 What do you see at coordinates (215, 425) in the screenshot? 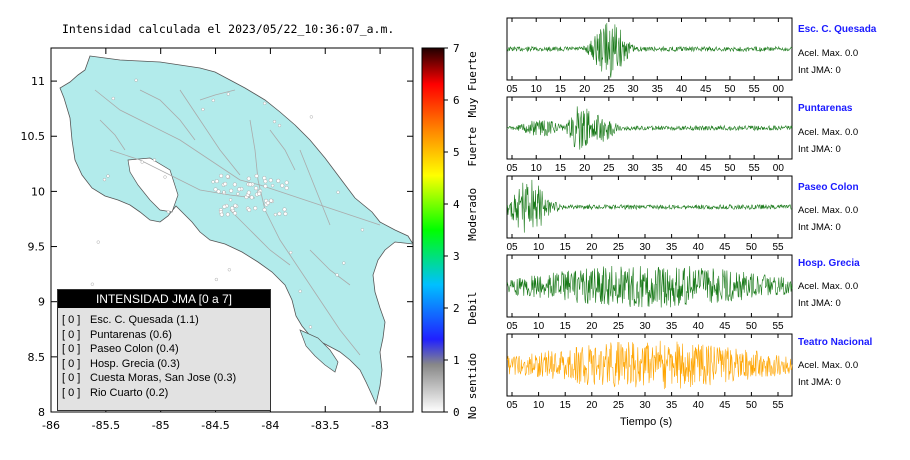
I see `x-tick-label: -84.5` at bounding box center [215, 425].